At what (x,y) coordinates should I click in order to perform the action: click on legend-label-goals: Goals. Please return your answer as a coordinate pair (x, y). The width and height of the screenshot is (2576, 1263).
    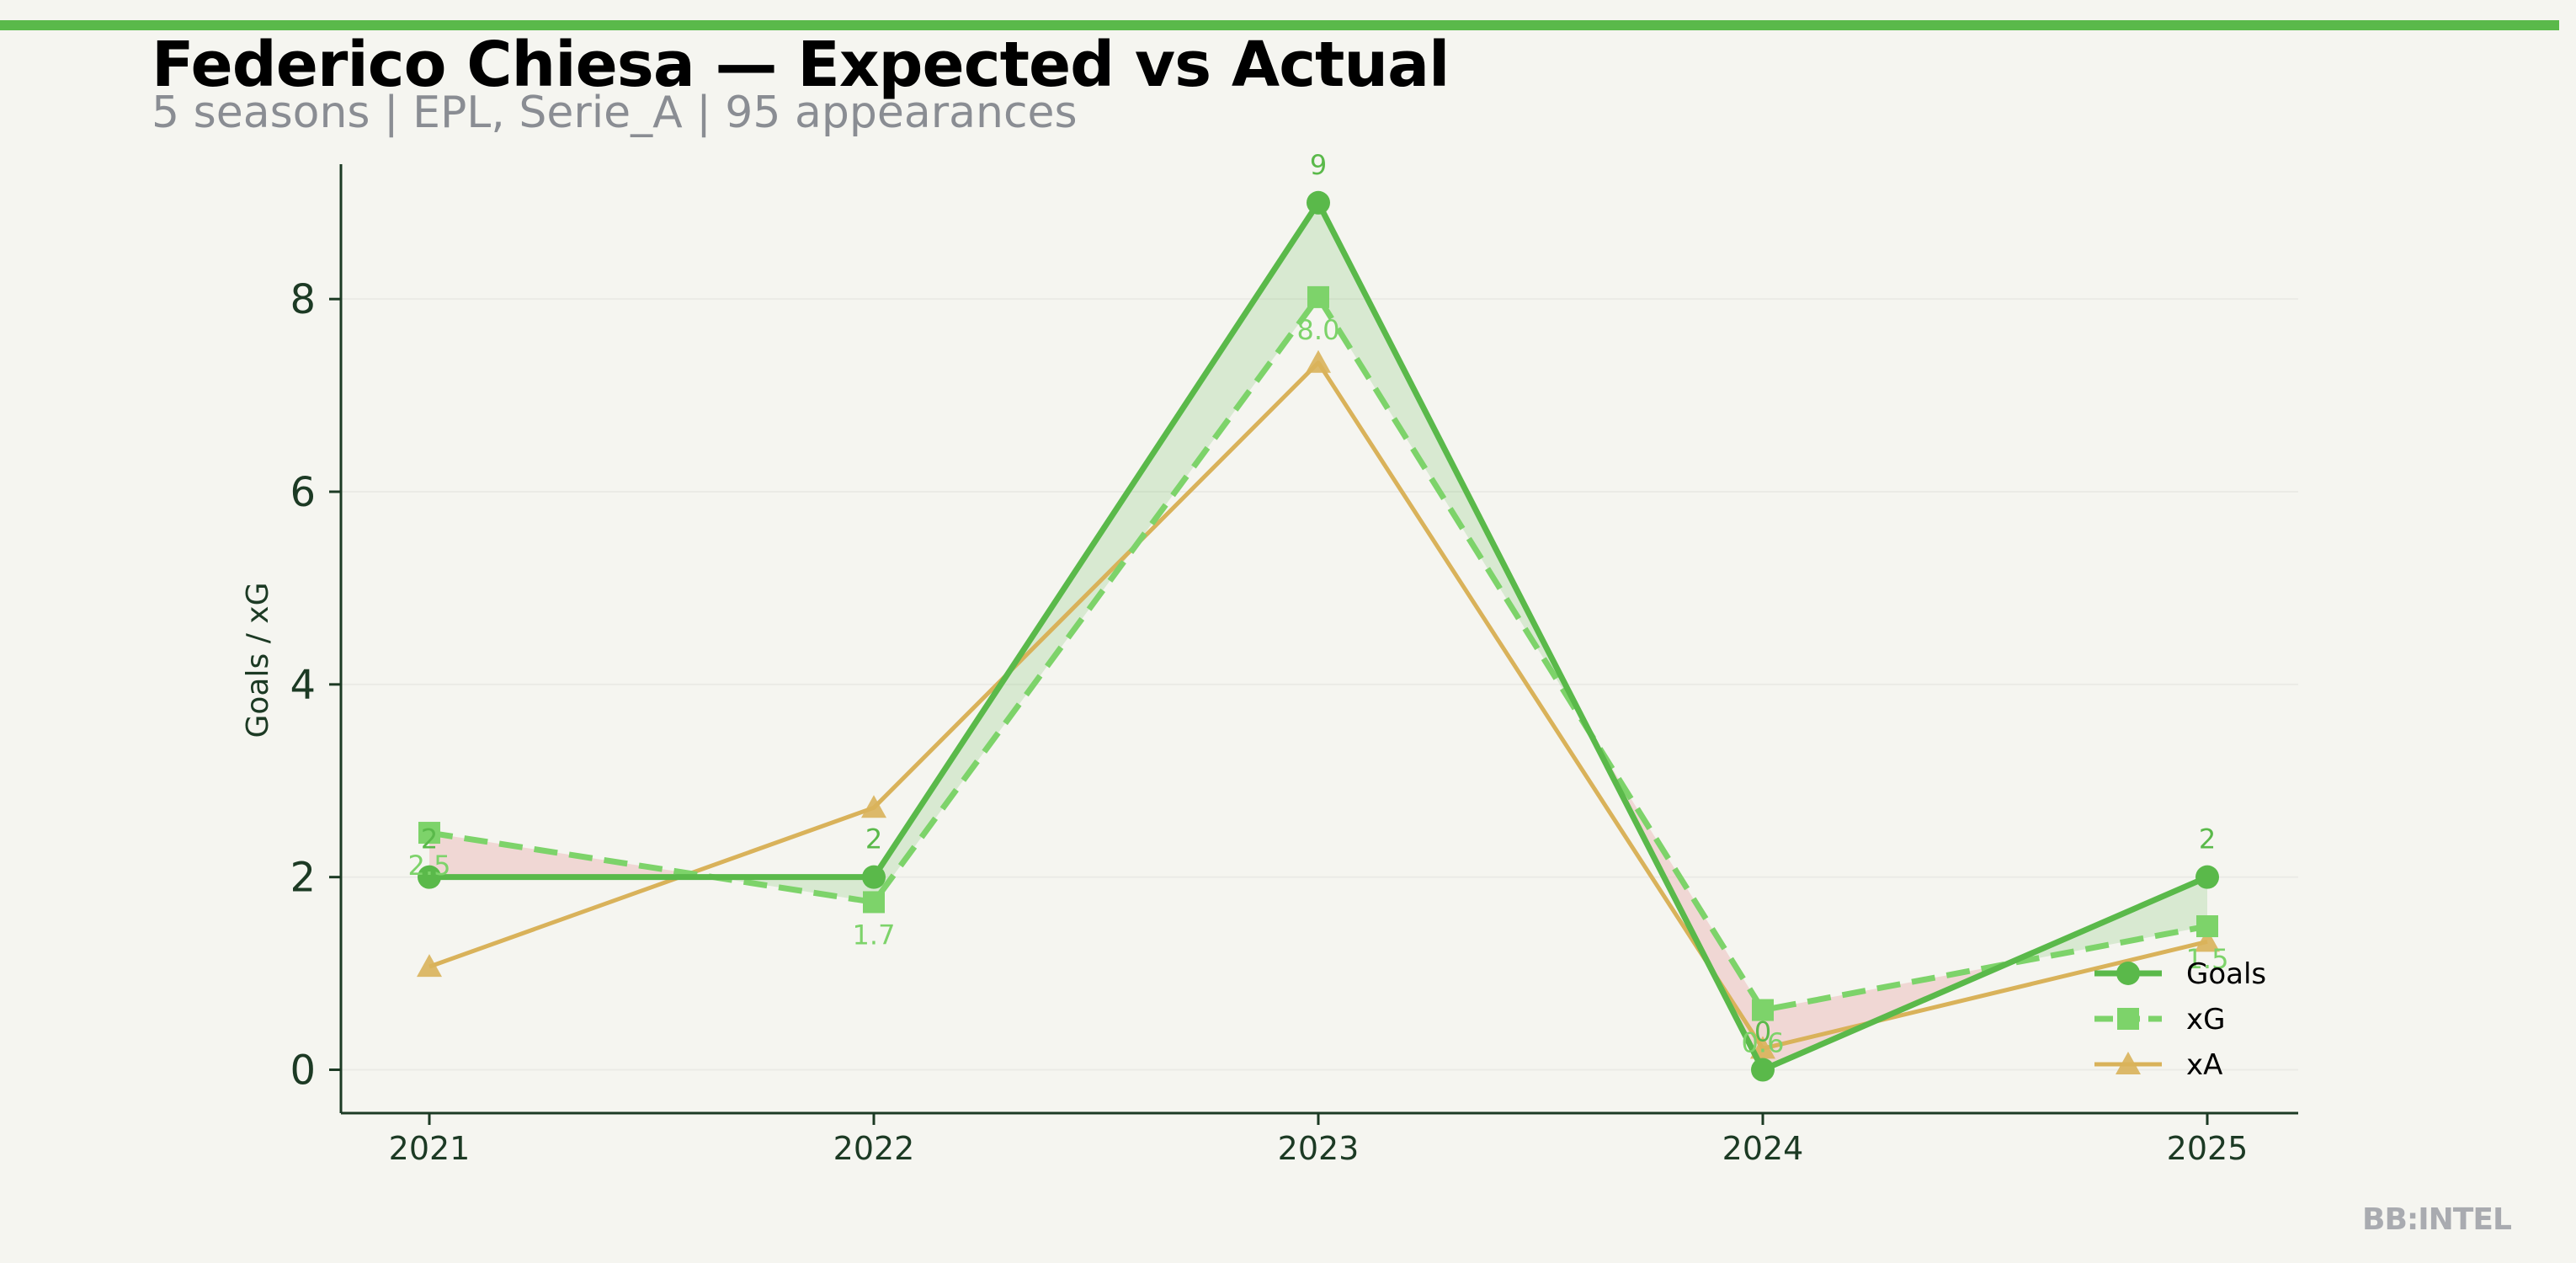
    Looking at the image, I should click on (2226, 974).